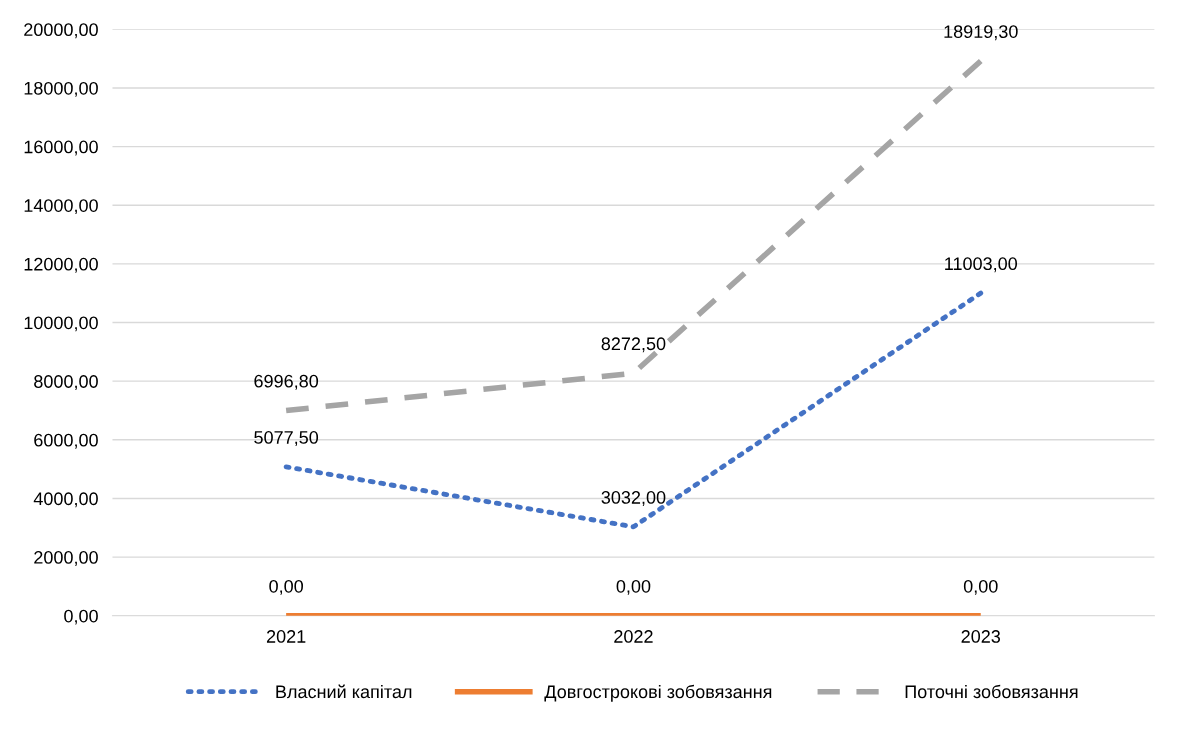 The image size is (1184, 733). What do you see at coordinates (286, 382) in the screenshot?
I see `data-label: 6996,80` at bounding box center [286, 382].